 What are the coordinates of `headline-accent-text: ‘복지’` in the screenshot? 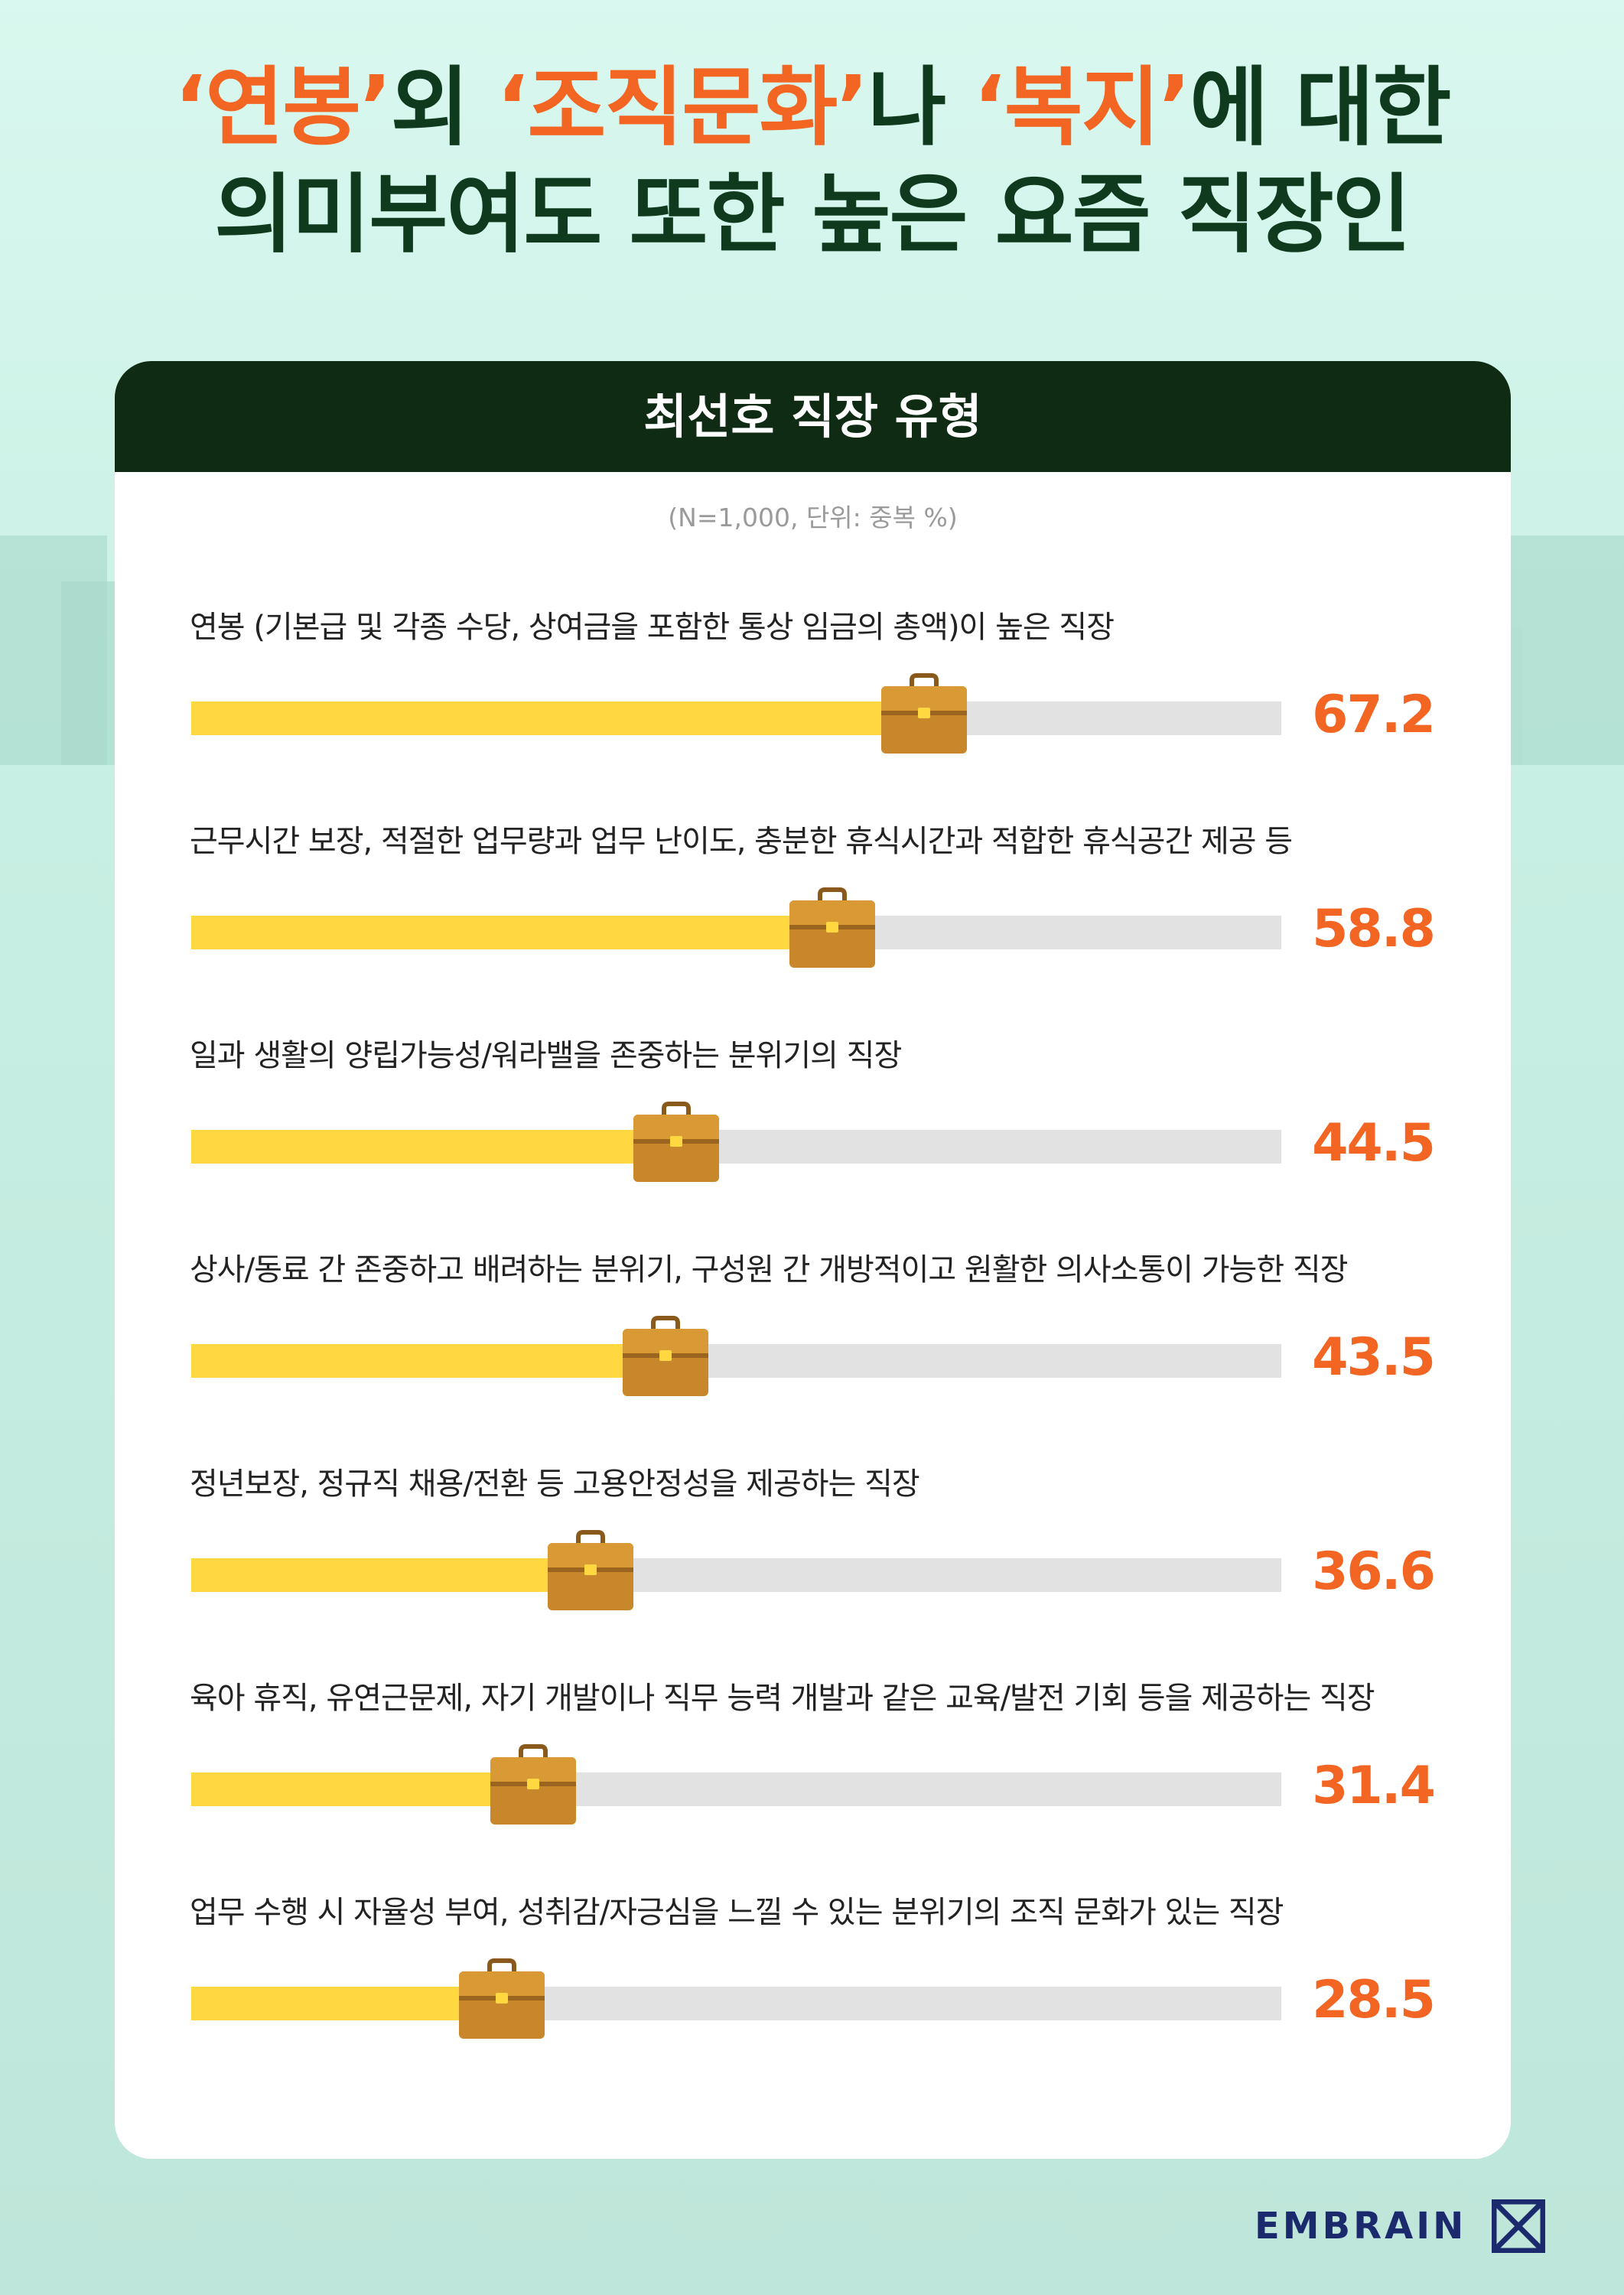 It's located at (1082, 108).